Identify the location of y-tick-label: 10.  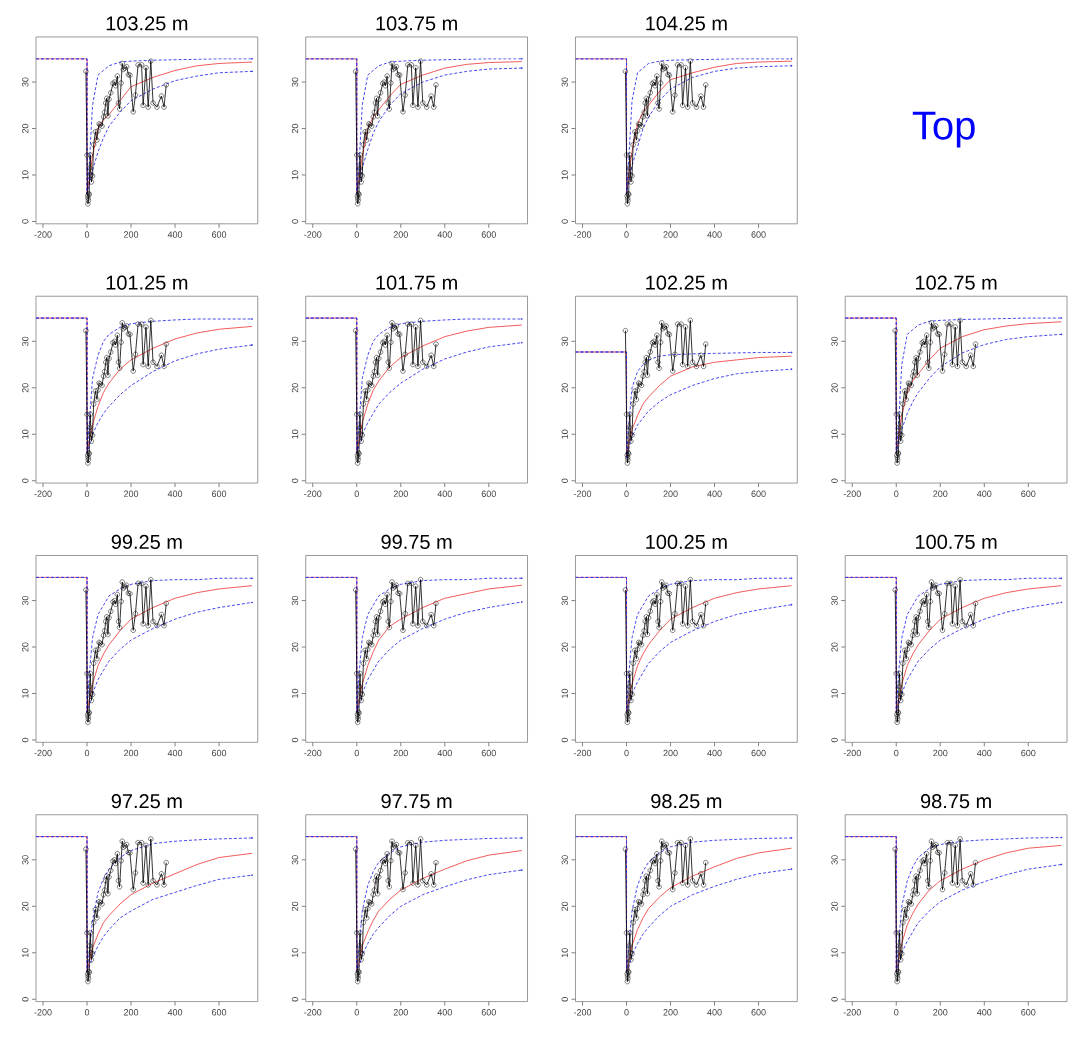
(25, 953).